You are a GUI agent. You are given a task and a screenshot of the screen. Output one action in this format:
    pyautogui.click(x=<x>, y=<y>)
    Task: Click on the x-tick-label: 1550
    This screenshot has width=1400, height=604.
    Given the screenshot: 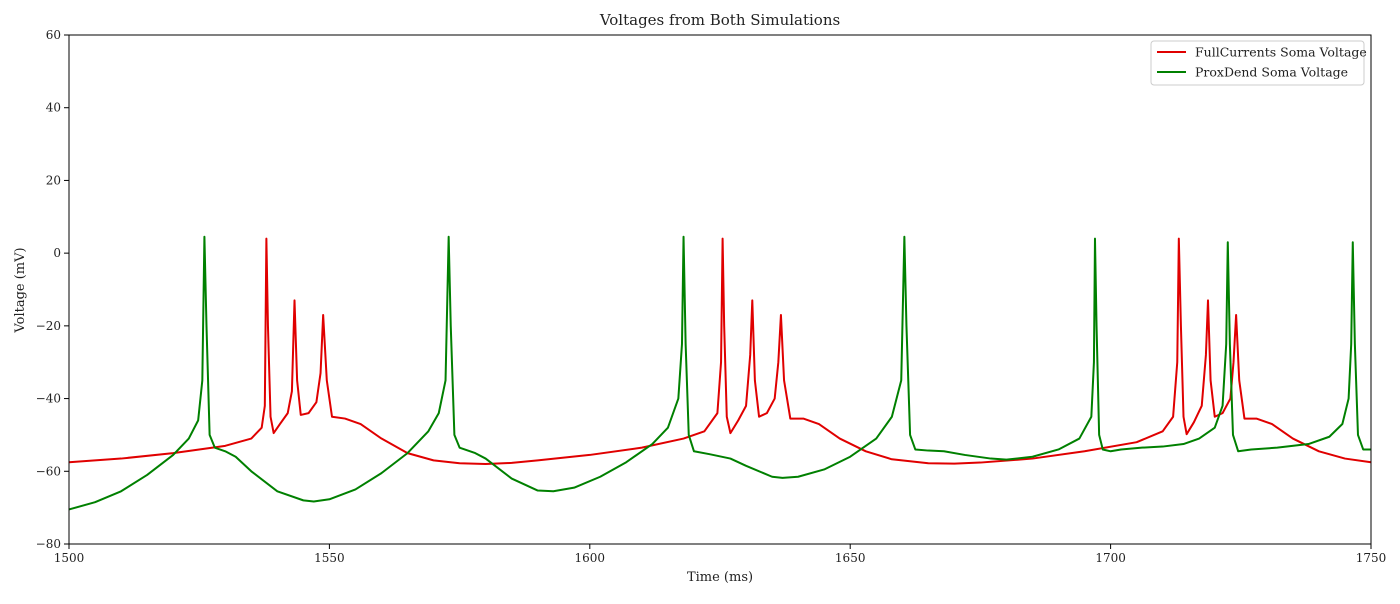 What is the action you would take?
    pyautogui.click(x=329, y=558)
    